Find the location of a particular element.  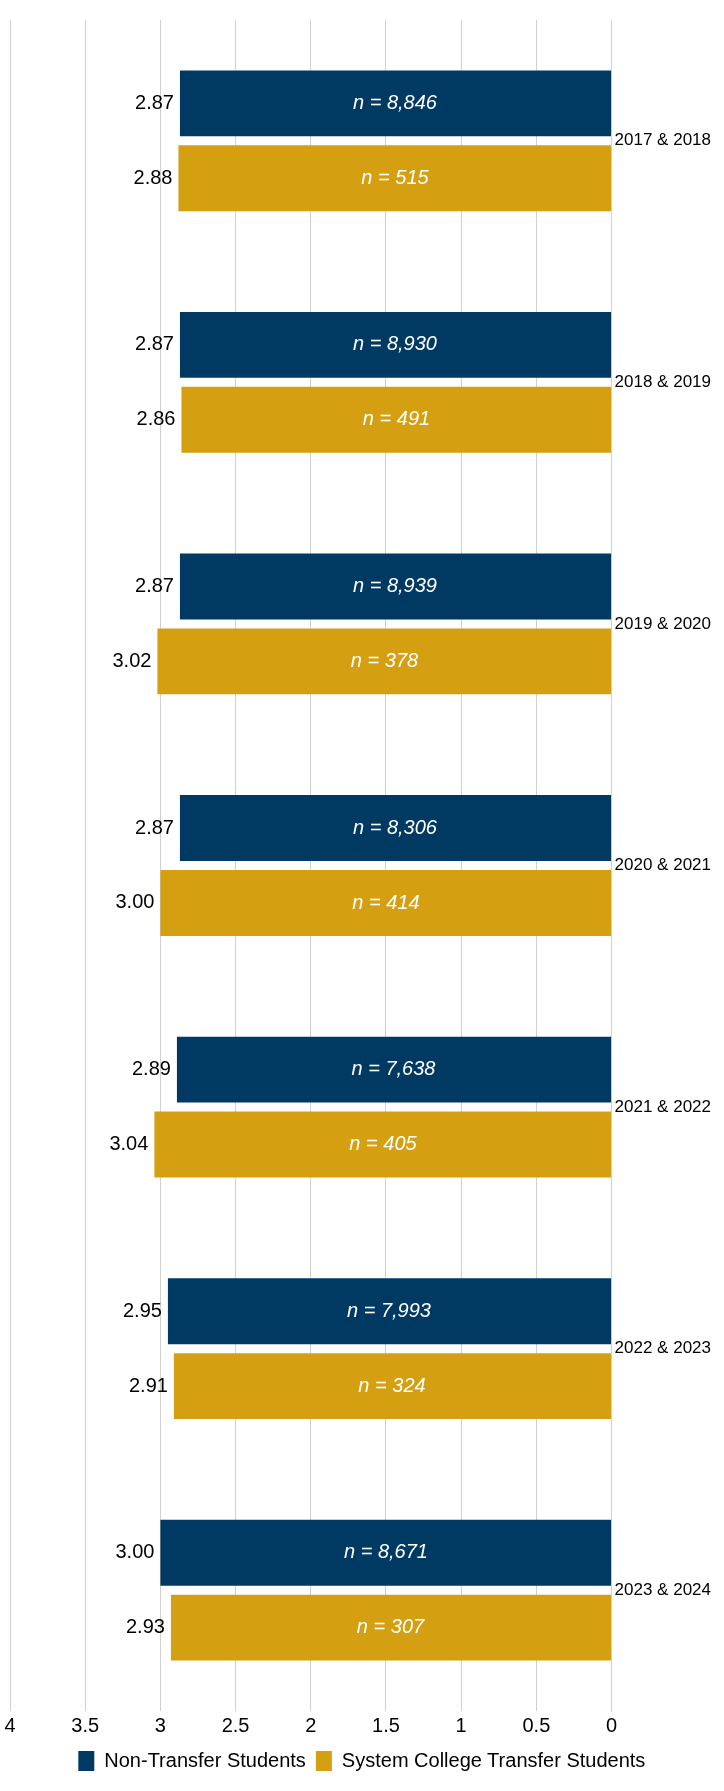

x-tick-label: 3.5 is located at coordinates (85, 1724).